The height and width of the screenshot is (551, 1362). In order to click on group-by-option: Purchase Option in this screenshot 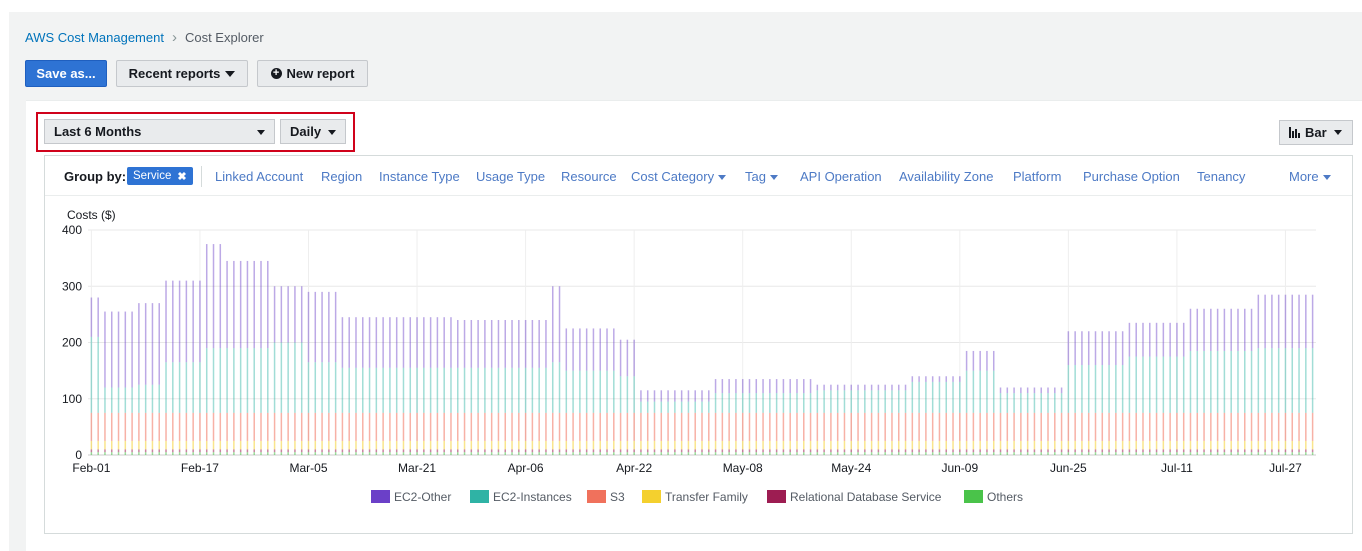, I will do `click(1131, 176)`.